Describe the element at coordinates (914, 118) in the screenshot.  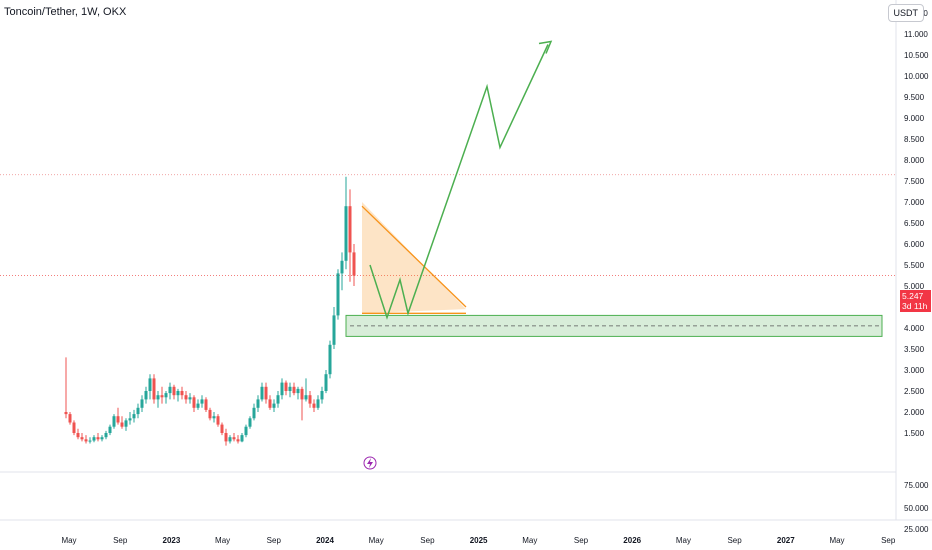
I see `price-tick-label: 9.000` at that location.